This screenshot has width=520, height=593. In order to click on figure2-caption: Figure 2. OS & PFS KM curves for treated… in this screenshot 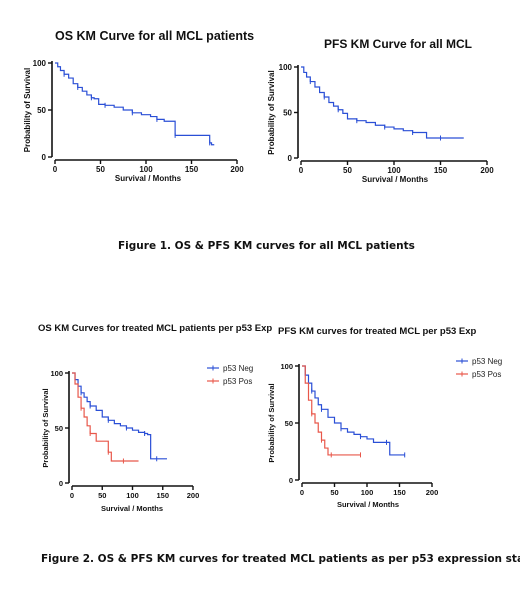, I will do `click(280, 559)`.